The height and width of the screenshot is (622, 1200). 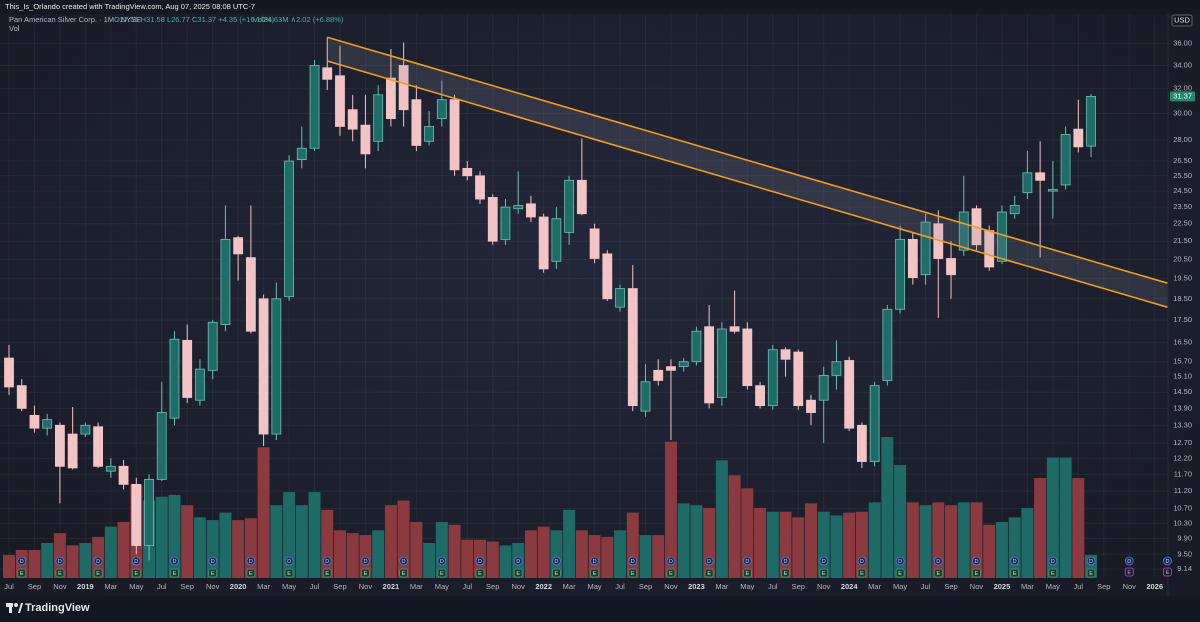 What do you see at coordinates (1183, 473) in the screenshot?
I see `y-tick-label: 11.70` at bounding box center [1183, 473].